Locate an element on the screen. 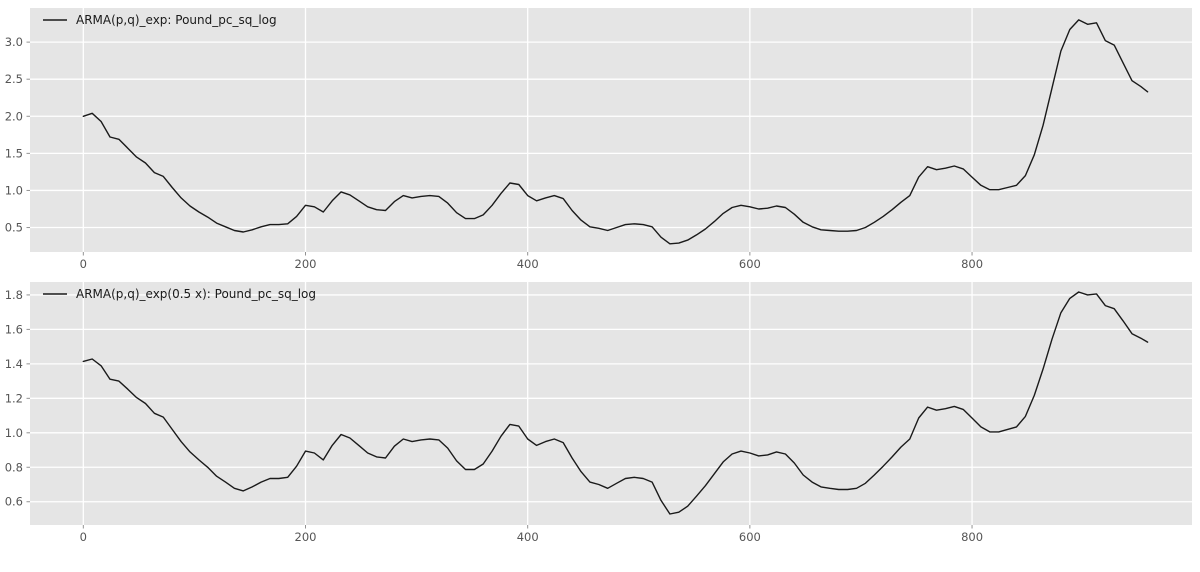 Image resolution: width=1200 pixels, height=572 pixels. y-tick-label: 0.6 is located at coordinates (14, 502).